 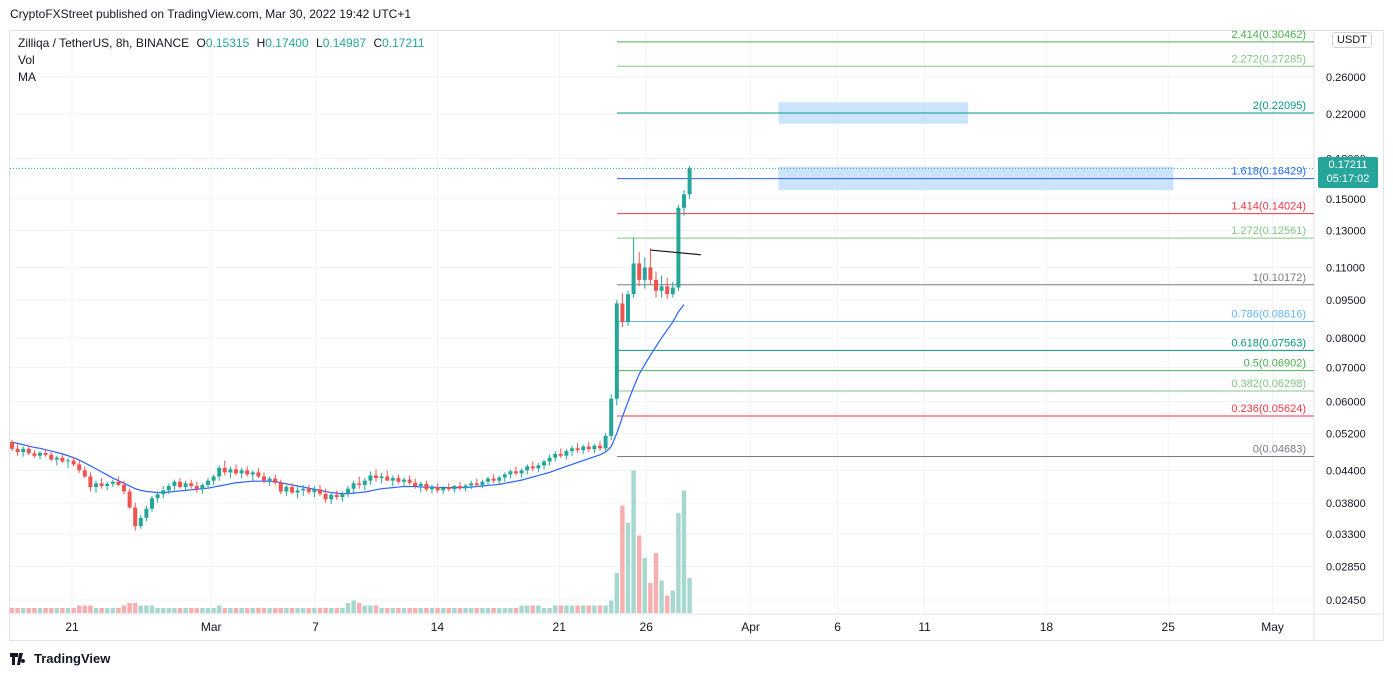 What do you see at coordinates (1348, 179) in the screenshot?
I see `bar-countdown: 05:17:02` at bounding box center [1348, 179].